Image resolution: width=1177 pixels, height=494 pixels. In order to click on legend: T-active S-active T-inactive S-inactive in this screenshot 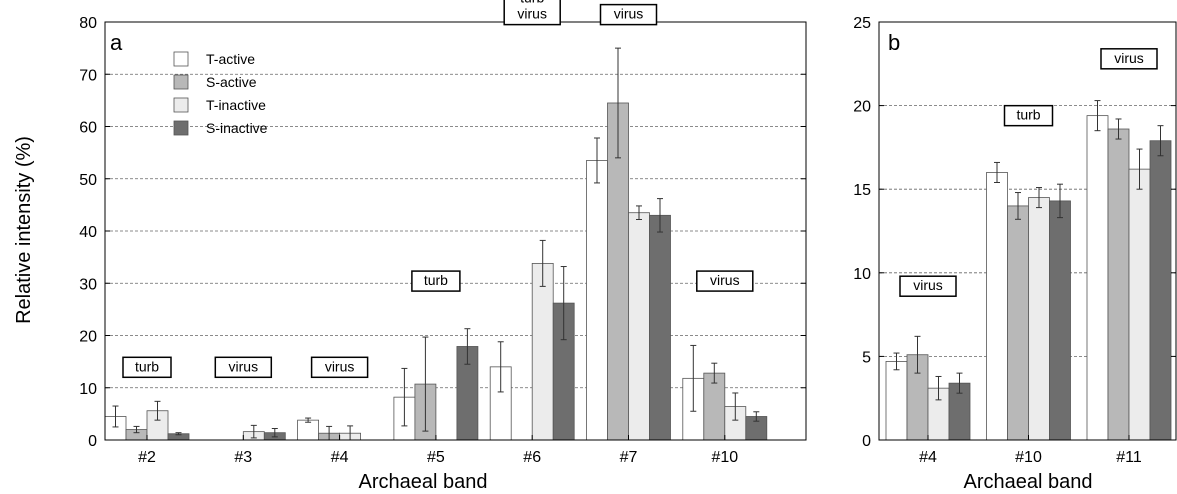, I will do `click(220, 93)`.